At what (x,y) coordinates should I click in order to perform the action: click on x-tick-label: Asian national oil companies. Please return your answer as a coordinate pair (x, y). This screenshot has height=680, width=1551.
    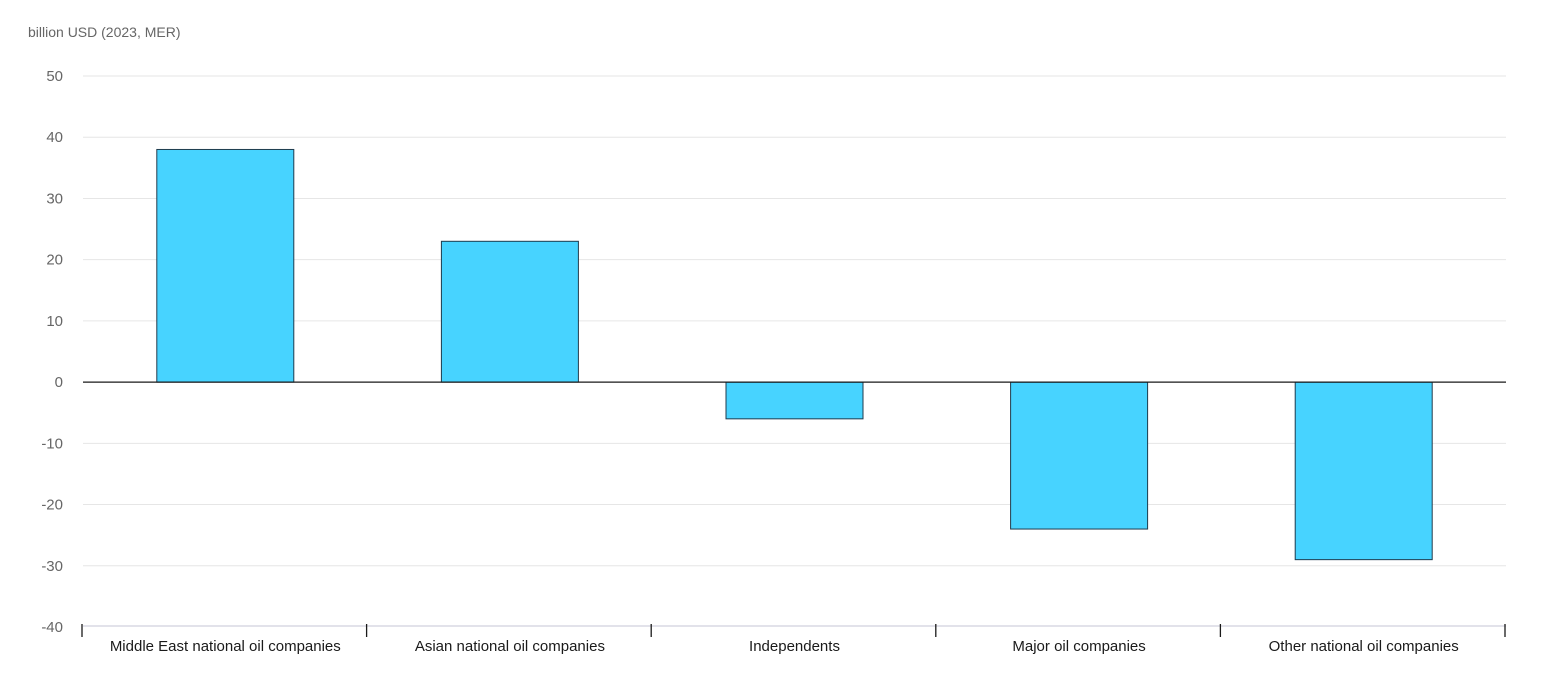
    Looking at the image, I should click on (510, 646).